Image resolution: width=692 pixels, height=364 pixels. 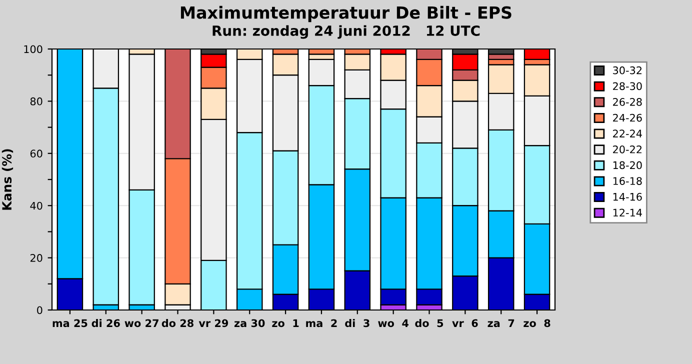 I want to click on y-tick-label: 100, so click(x=33, y=49).